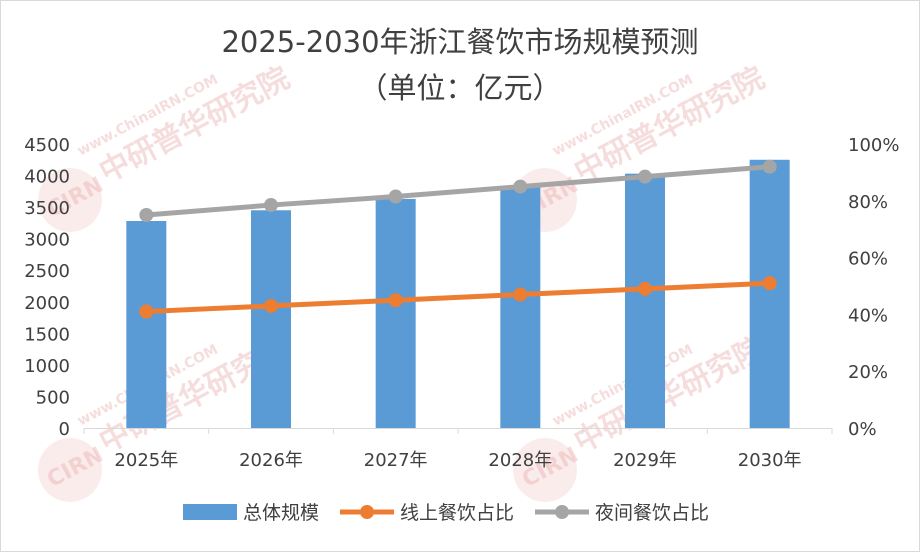  What do you see at coordinates (457, 513) in the screenshot?
I see `legend-label: 线上餐饮占比` at bounding box center [457, 513].